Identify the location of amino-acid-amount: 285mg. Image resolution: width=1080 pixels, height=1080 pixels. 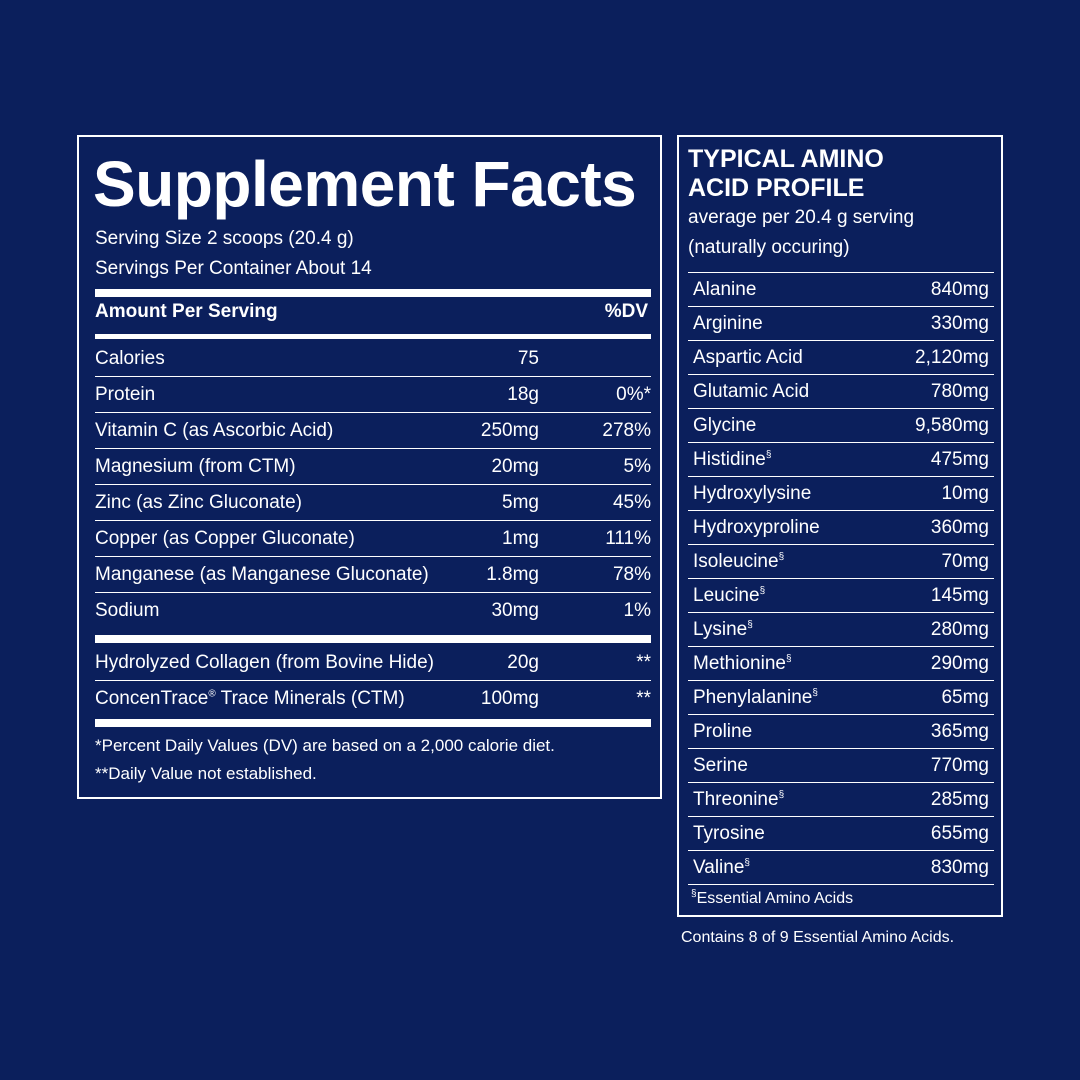
(959, 799).